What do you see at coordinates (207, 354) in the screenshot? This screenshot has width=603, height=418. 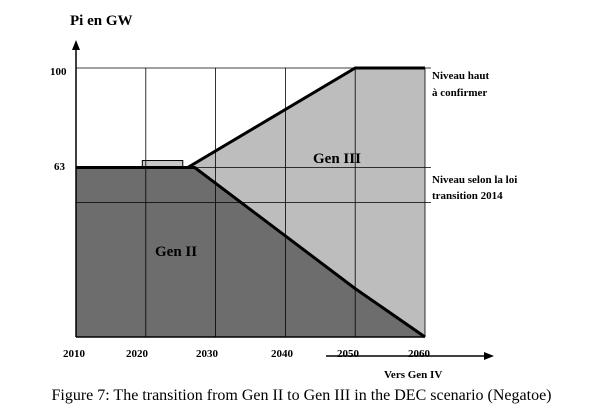 I see `x-tick-2030: 2030` at bounding box center [207, 354].